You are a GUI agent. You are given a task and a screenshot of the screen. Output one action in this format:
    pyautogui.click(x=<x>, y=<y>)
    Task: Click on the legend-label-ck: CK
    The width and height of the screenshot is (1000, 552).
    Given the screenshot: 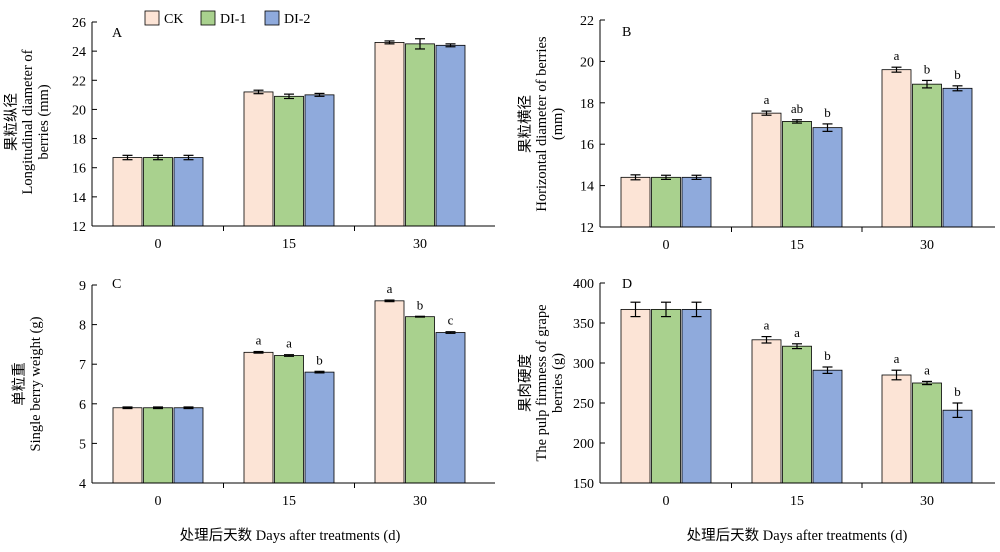 What is the action you would take?
    pyautogui.click(x=173, y=19)
    